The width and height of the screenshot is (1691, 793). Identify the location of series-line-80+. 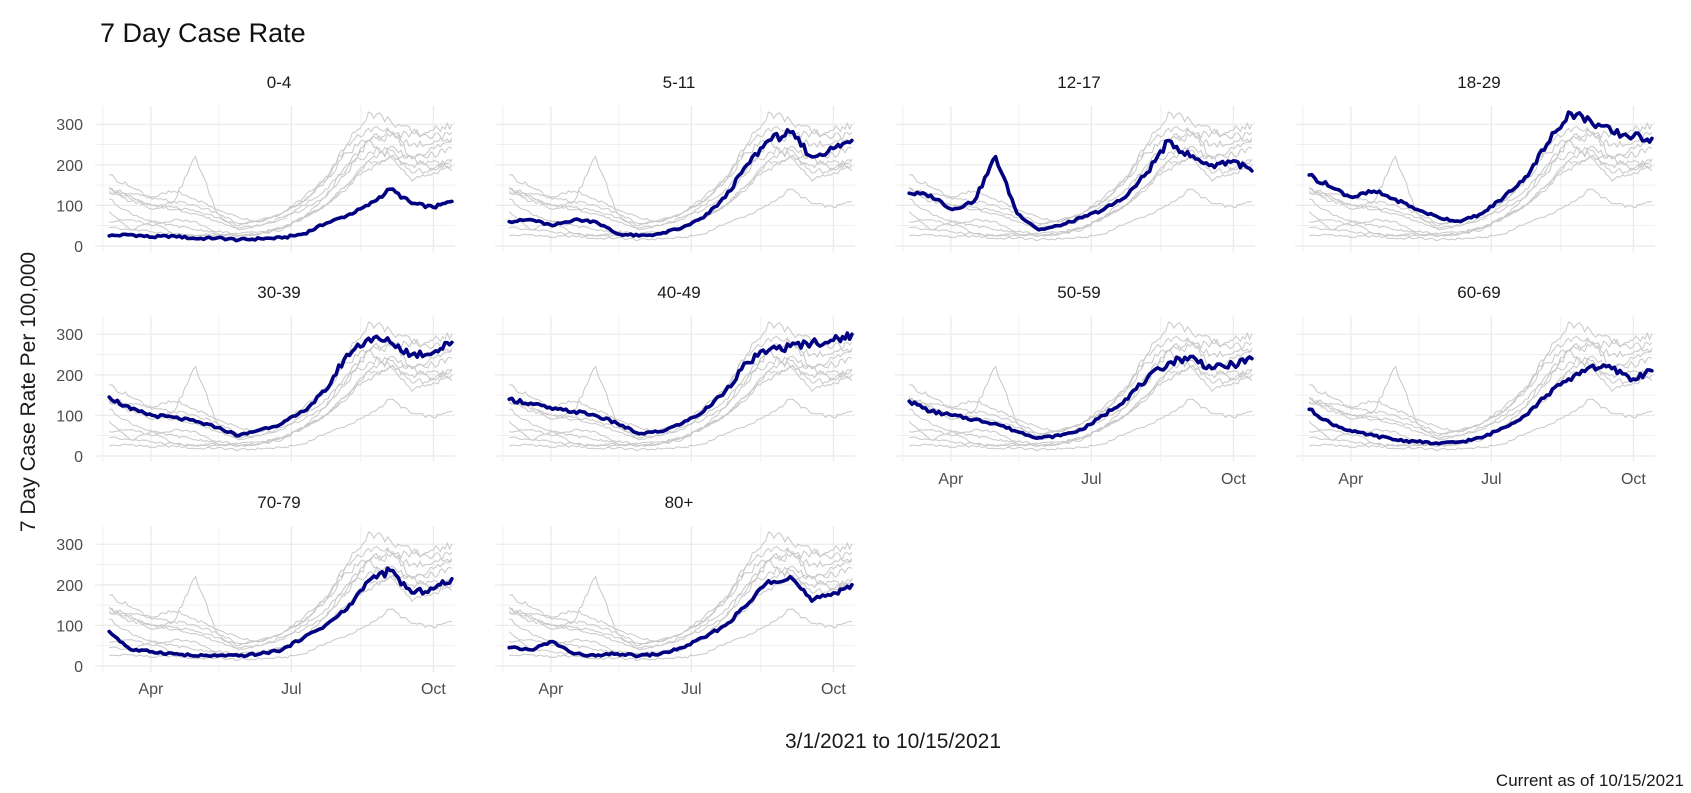
(680, 616).